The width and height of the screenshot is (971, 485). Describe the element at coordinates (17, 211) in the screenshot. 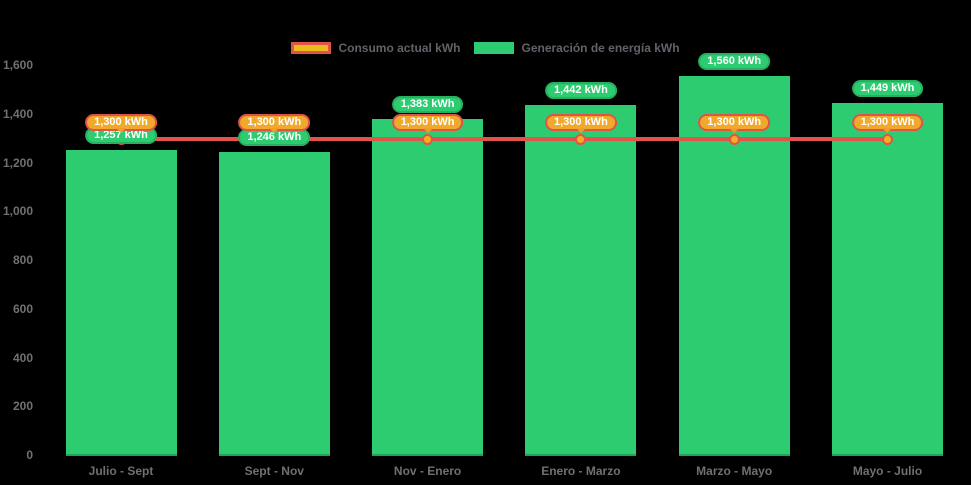

I see `y-axis-tick-label: 1,000` at that location.